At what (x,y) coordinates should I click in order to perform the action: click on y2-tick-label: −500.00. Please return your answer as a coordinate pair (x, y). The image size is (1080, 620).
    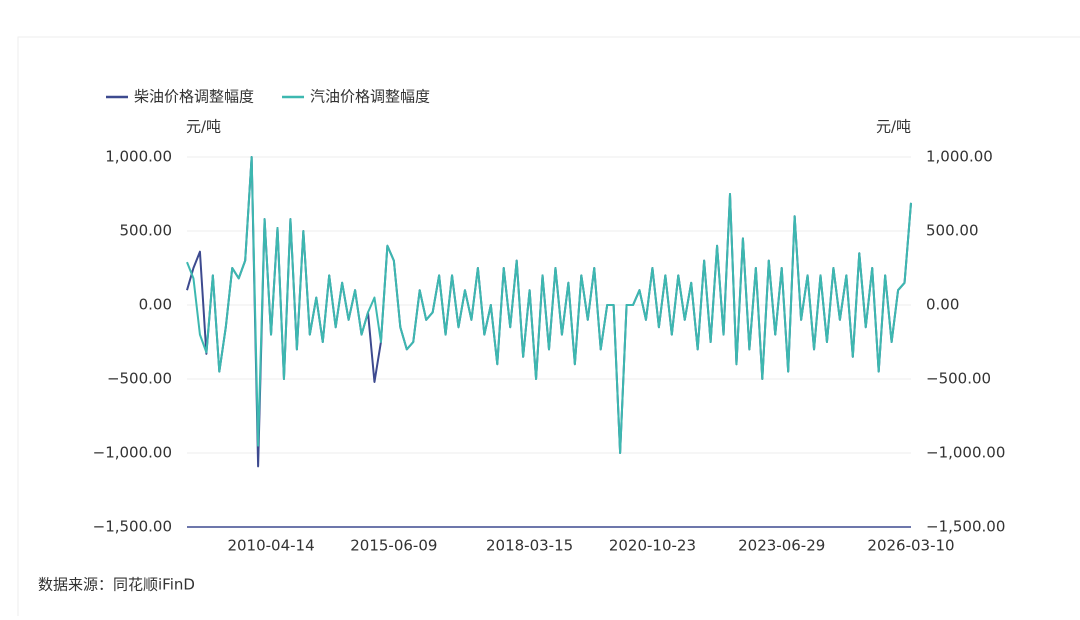
    Looking at the image, I should click on (958, 379).